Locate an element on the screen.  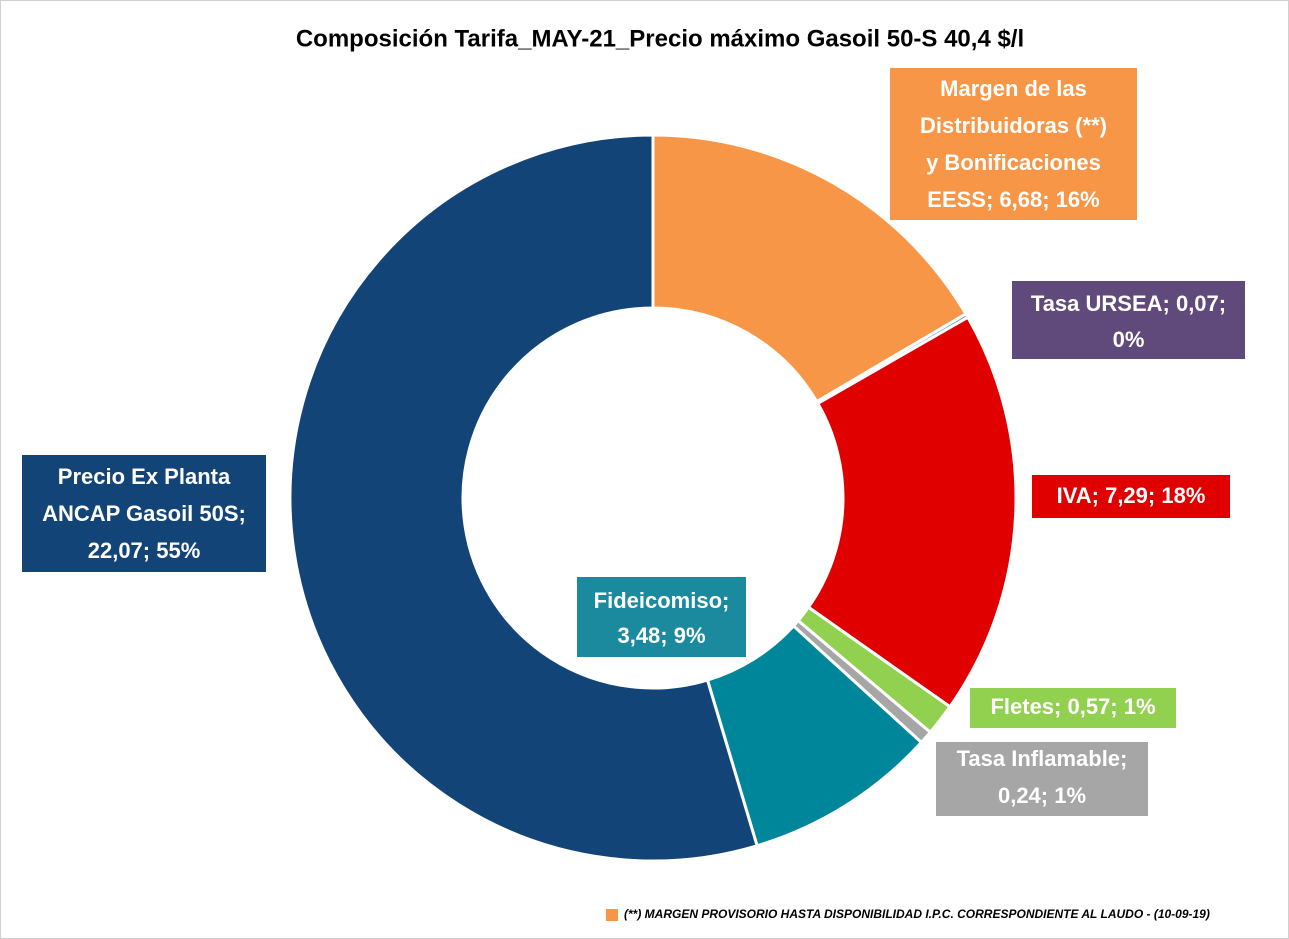
data-label: Tasa URSEA; 0,07; is located at coordinates (1128, 303).